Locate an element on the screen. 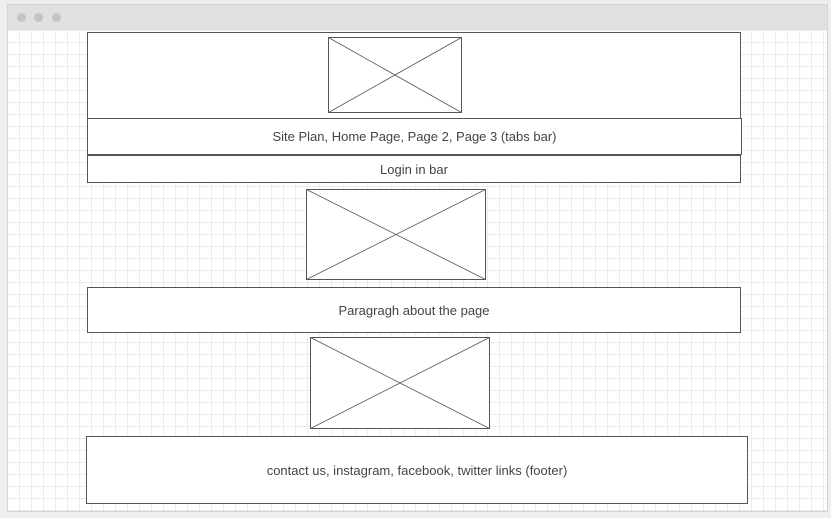 The height and width of the screenshot is (518, 831). login-bar-label: Login in bar is located at coordinates (414, 169).